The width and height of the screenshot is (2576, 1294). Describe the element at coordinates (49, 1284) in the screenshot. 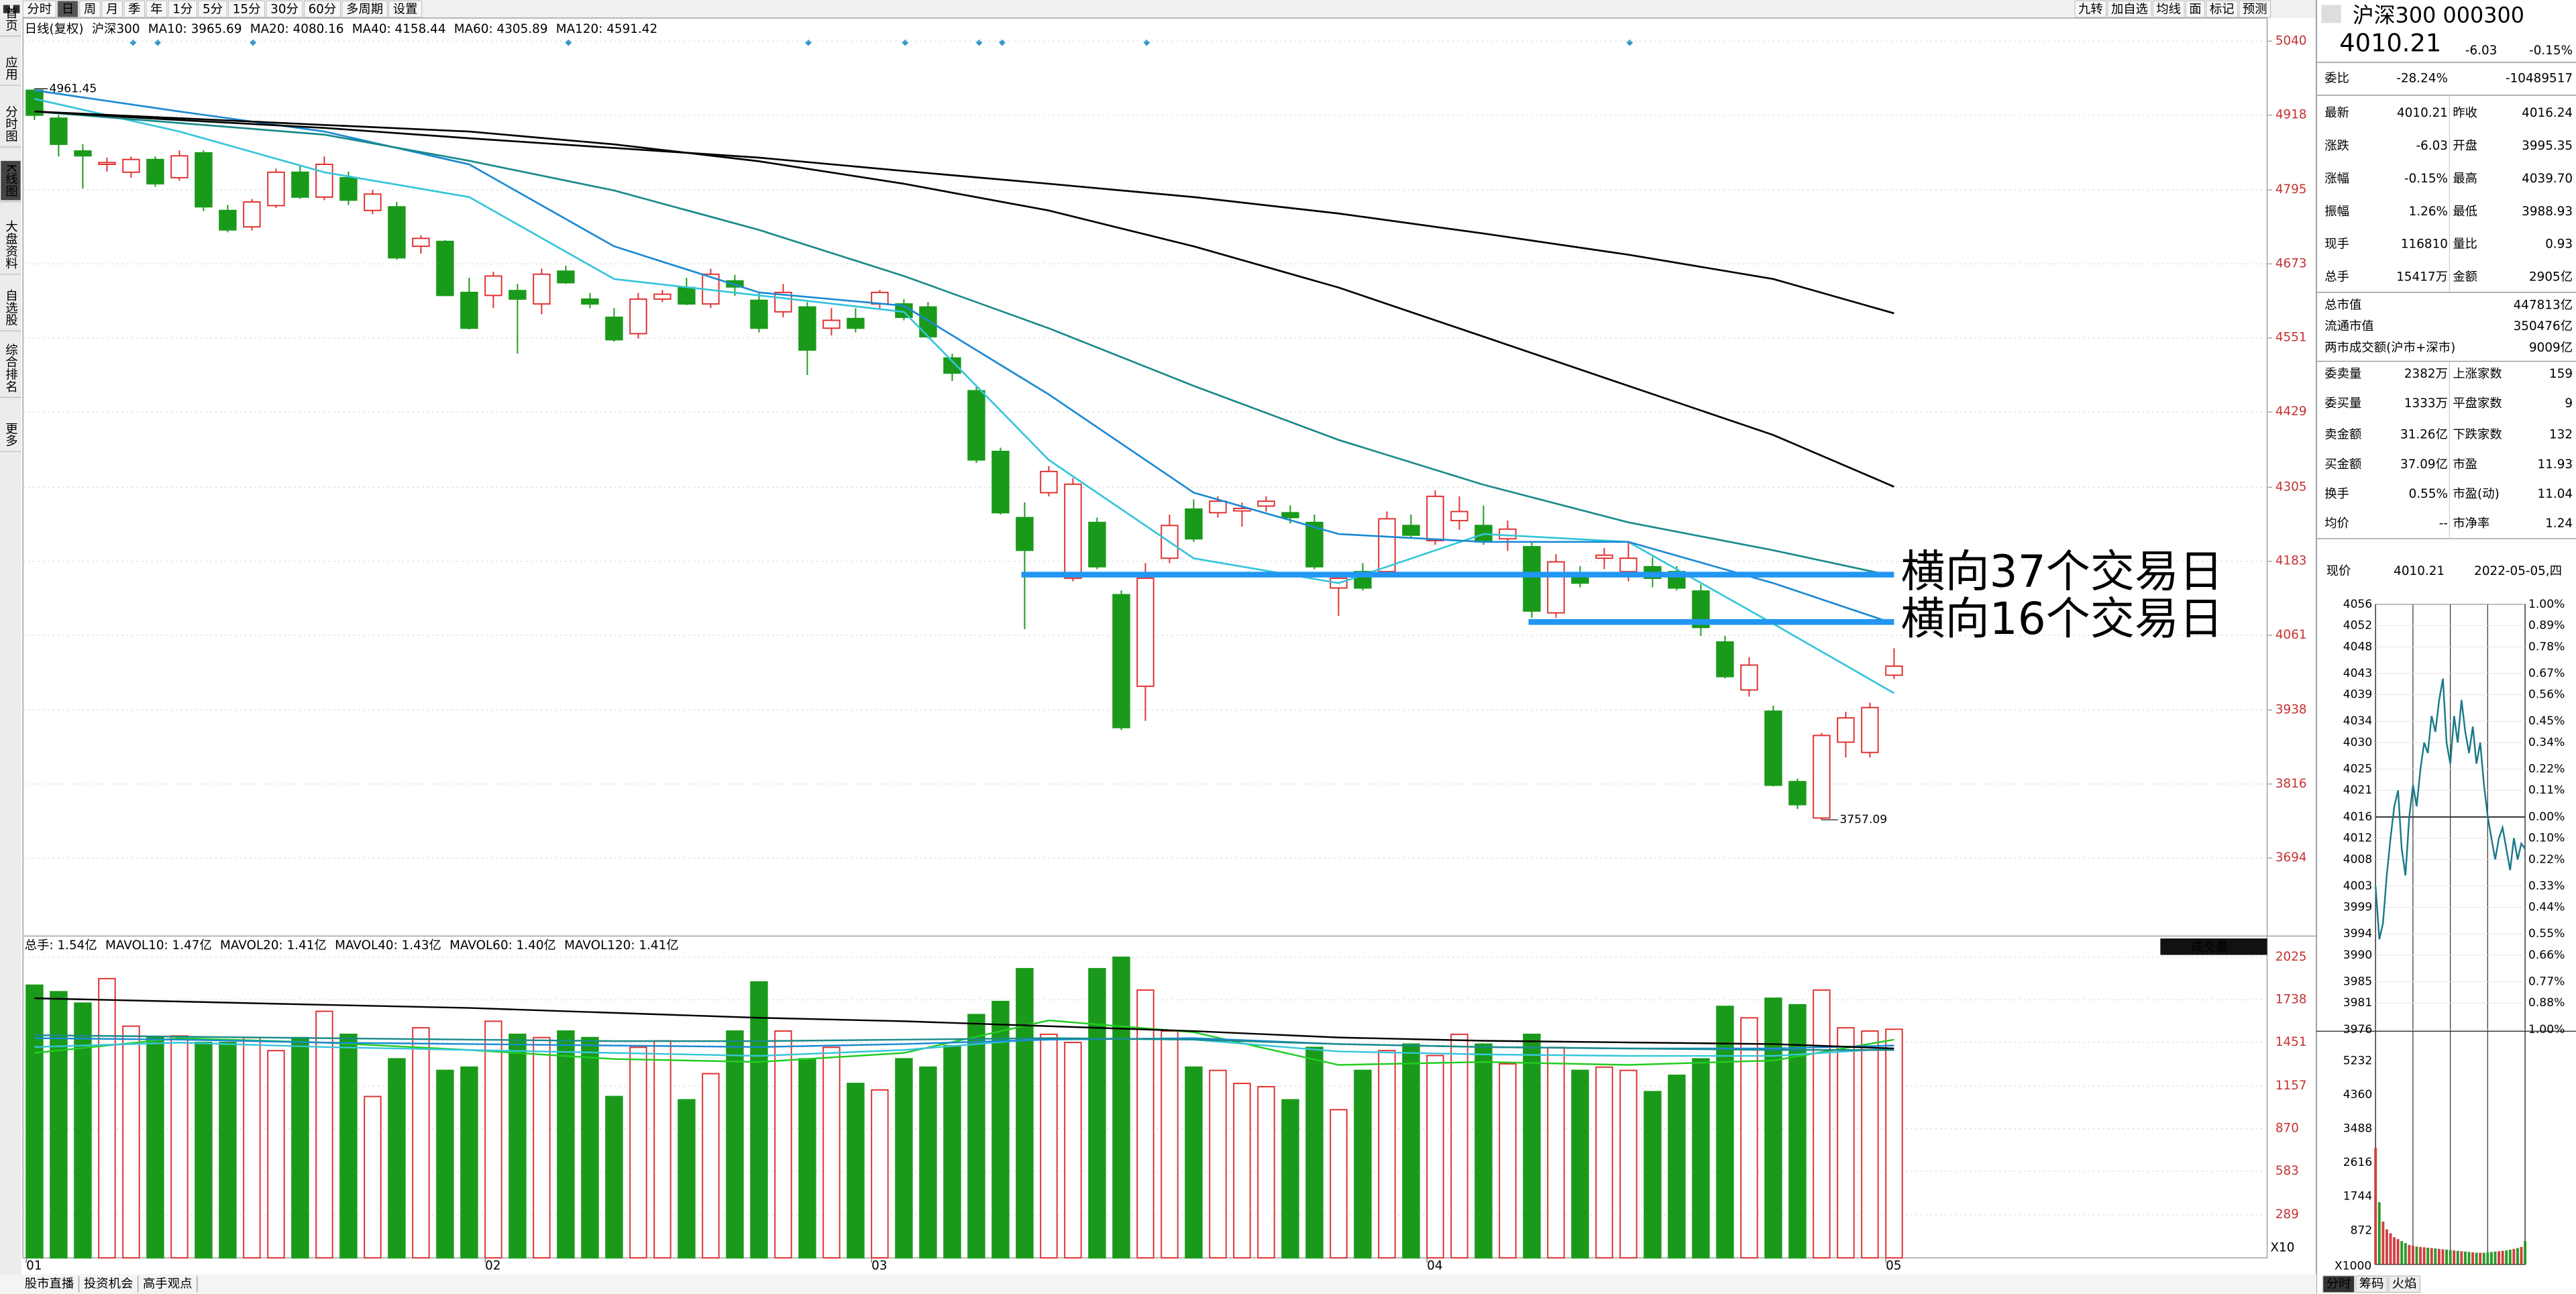

I see `bottom-tab: 股市直播` at that location.